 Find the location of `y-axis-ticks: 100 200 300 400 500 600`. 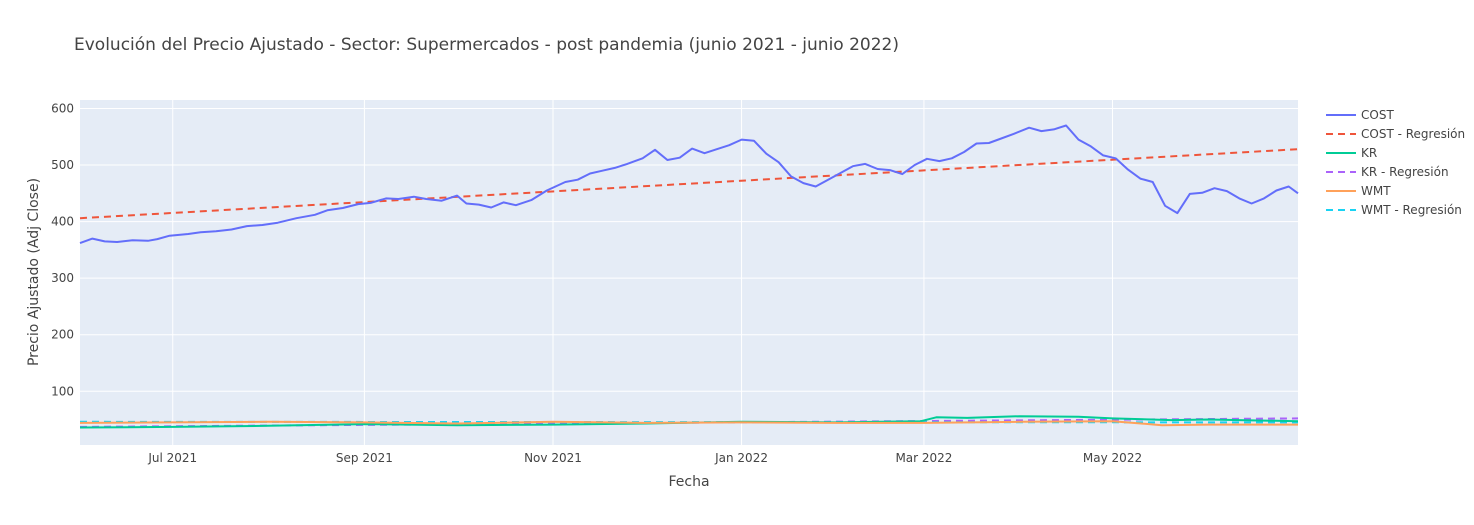

y-axis-ticks: 100 200 300 400 500 600 is located at coordinates (62, 249).